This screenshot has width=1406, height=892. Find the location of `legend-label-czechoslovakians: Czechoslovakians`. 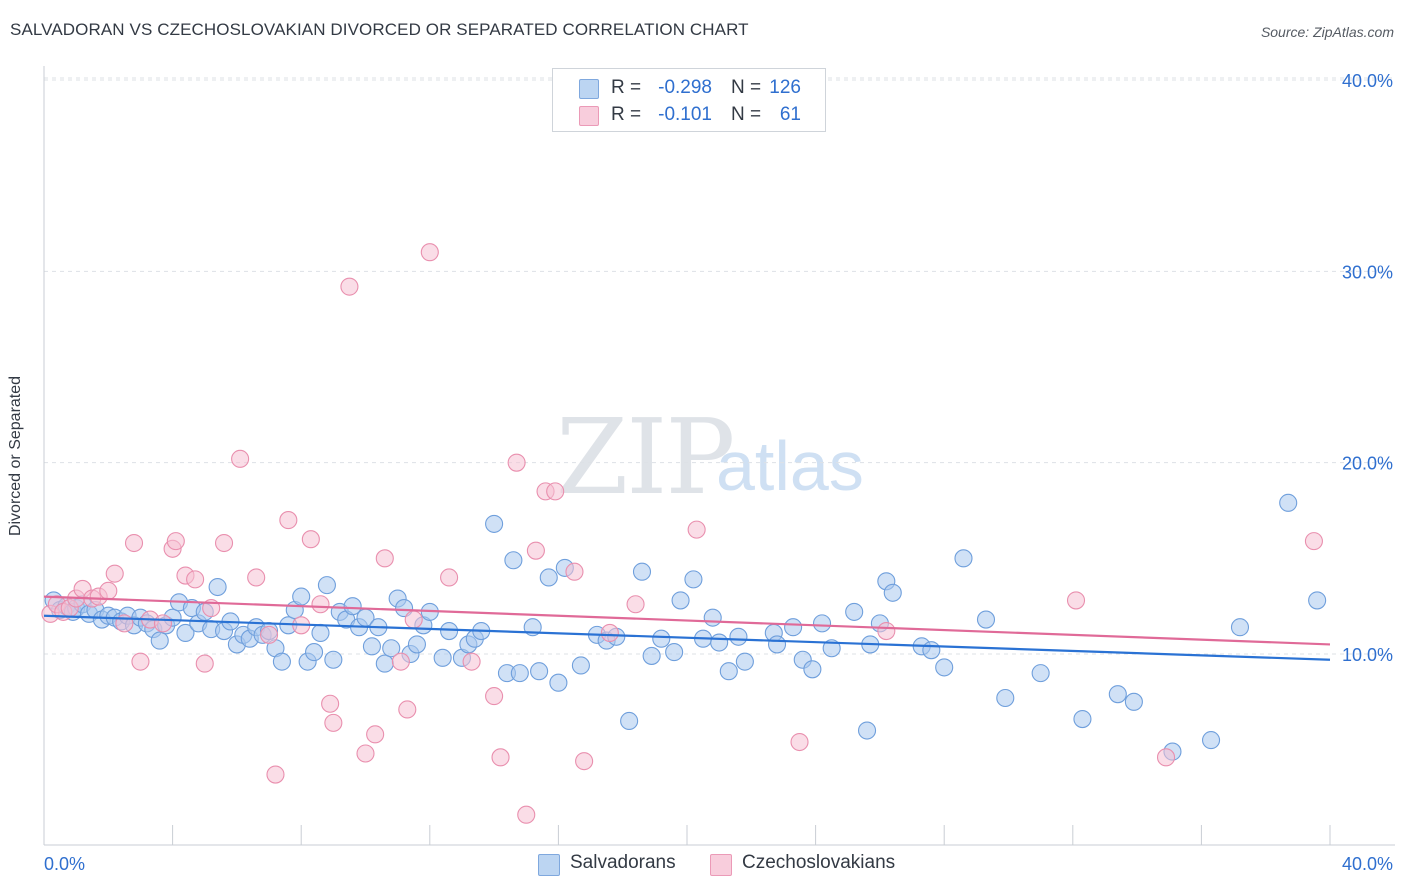

legend-label-czechoslovakians: Czechoslovakians is located at coordinates (819, 862).